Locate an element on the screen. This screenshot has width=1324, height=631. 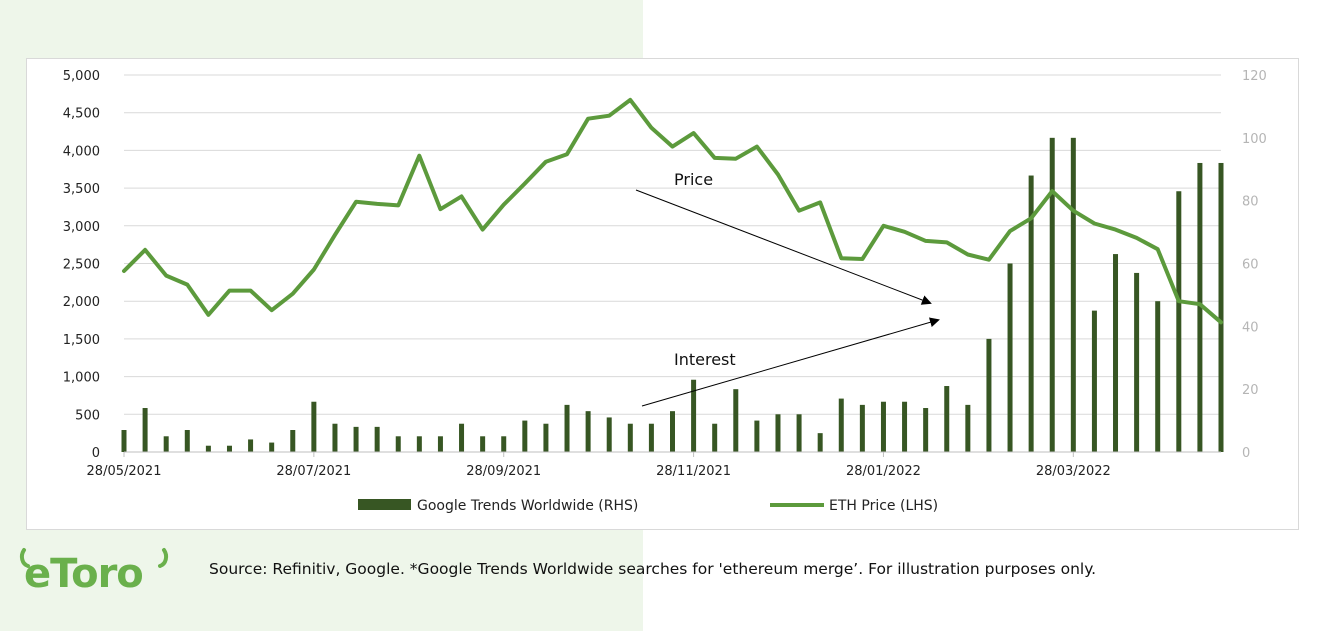
annotation-price: Price is located at coordinates (693, 179).